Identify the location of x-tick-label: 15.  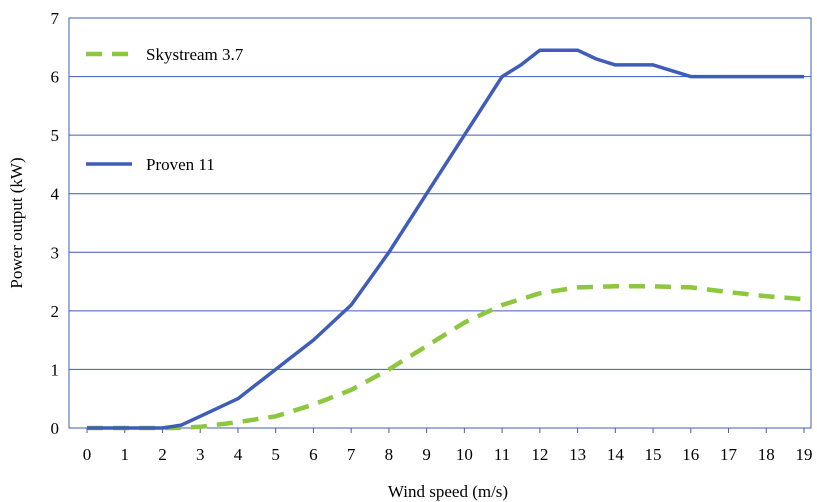
(653, 454).